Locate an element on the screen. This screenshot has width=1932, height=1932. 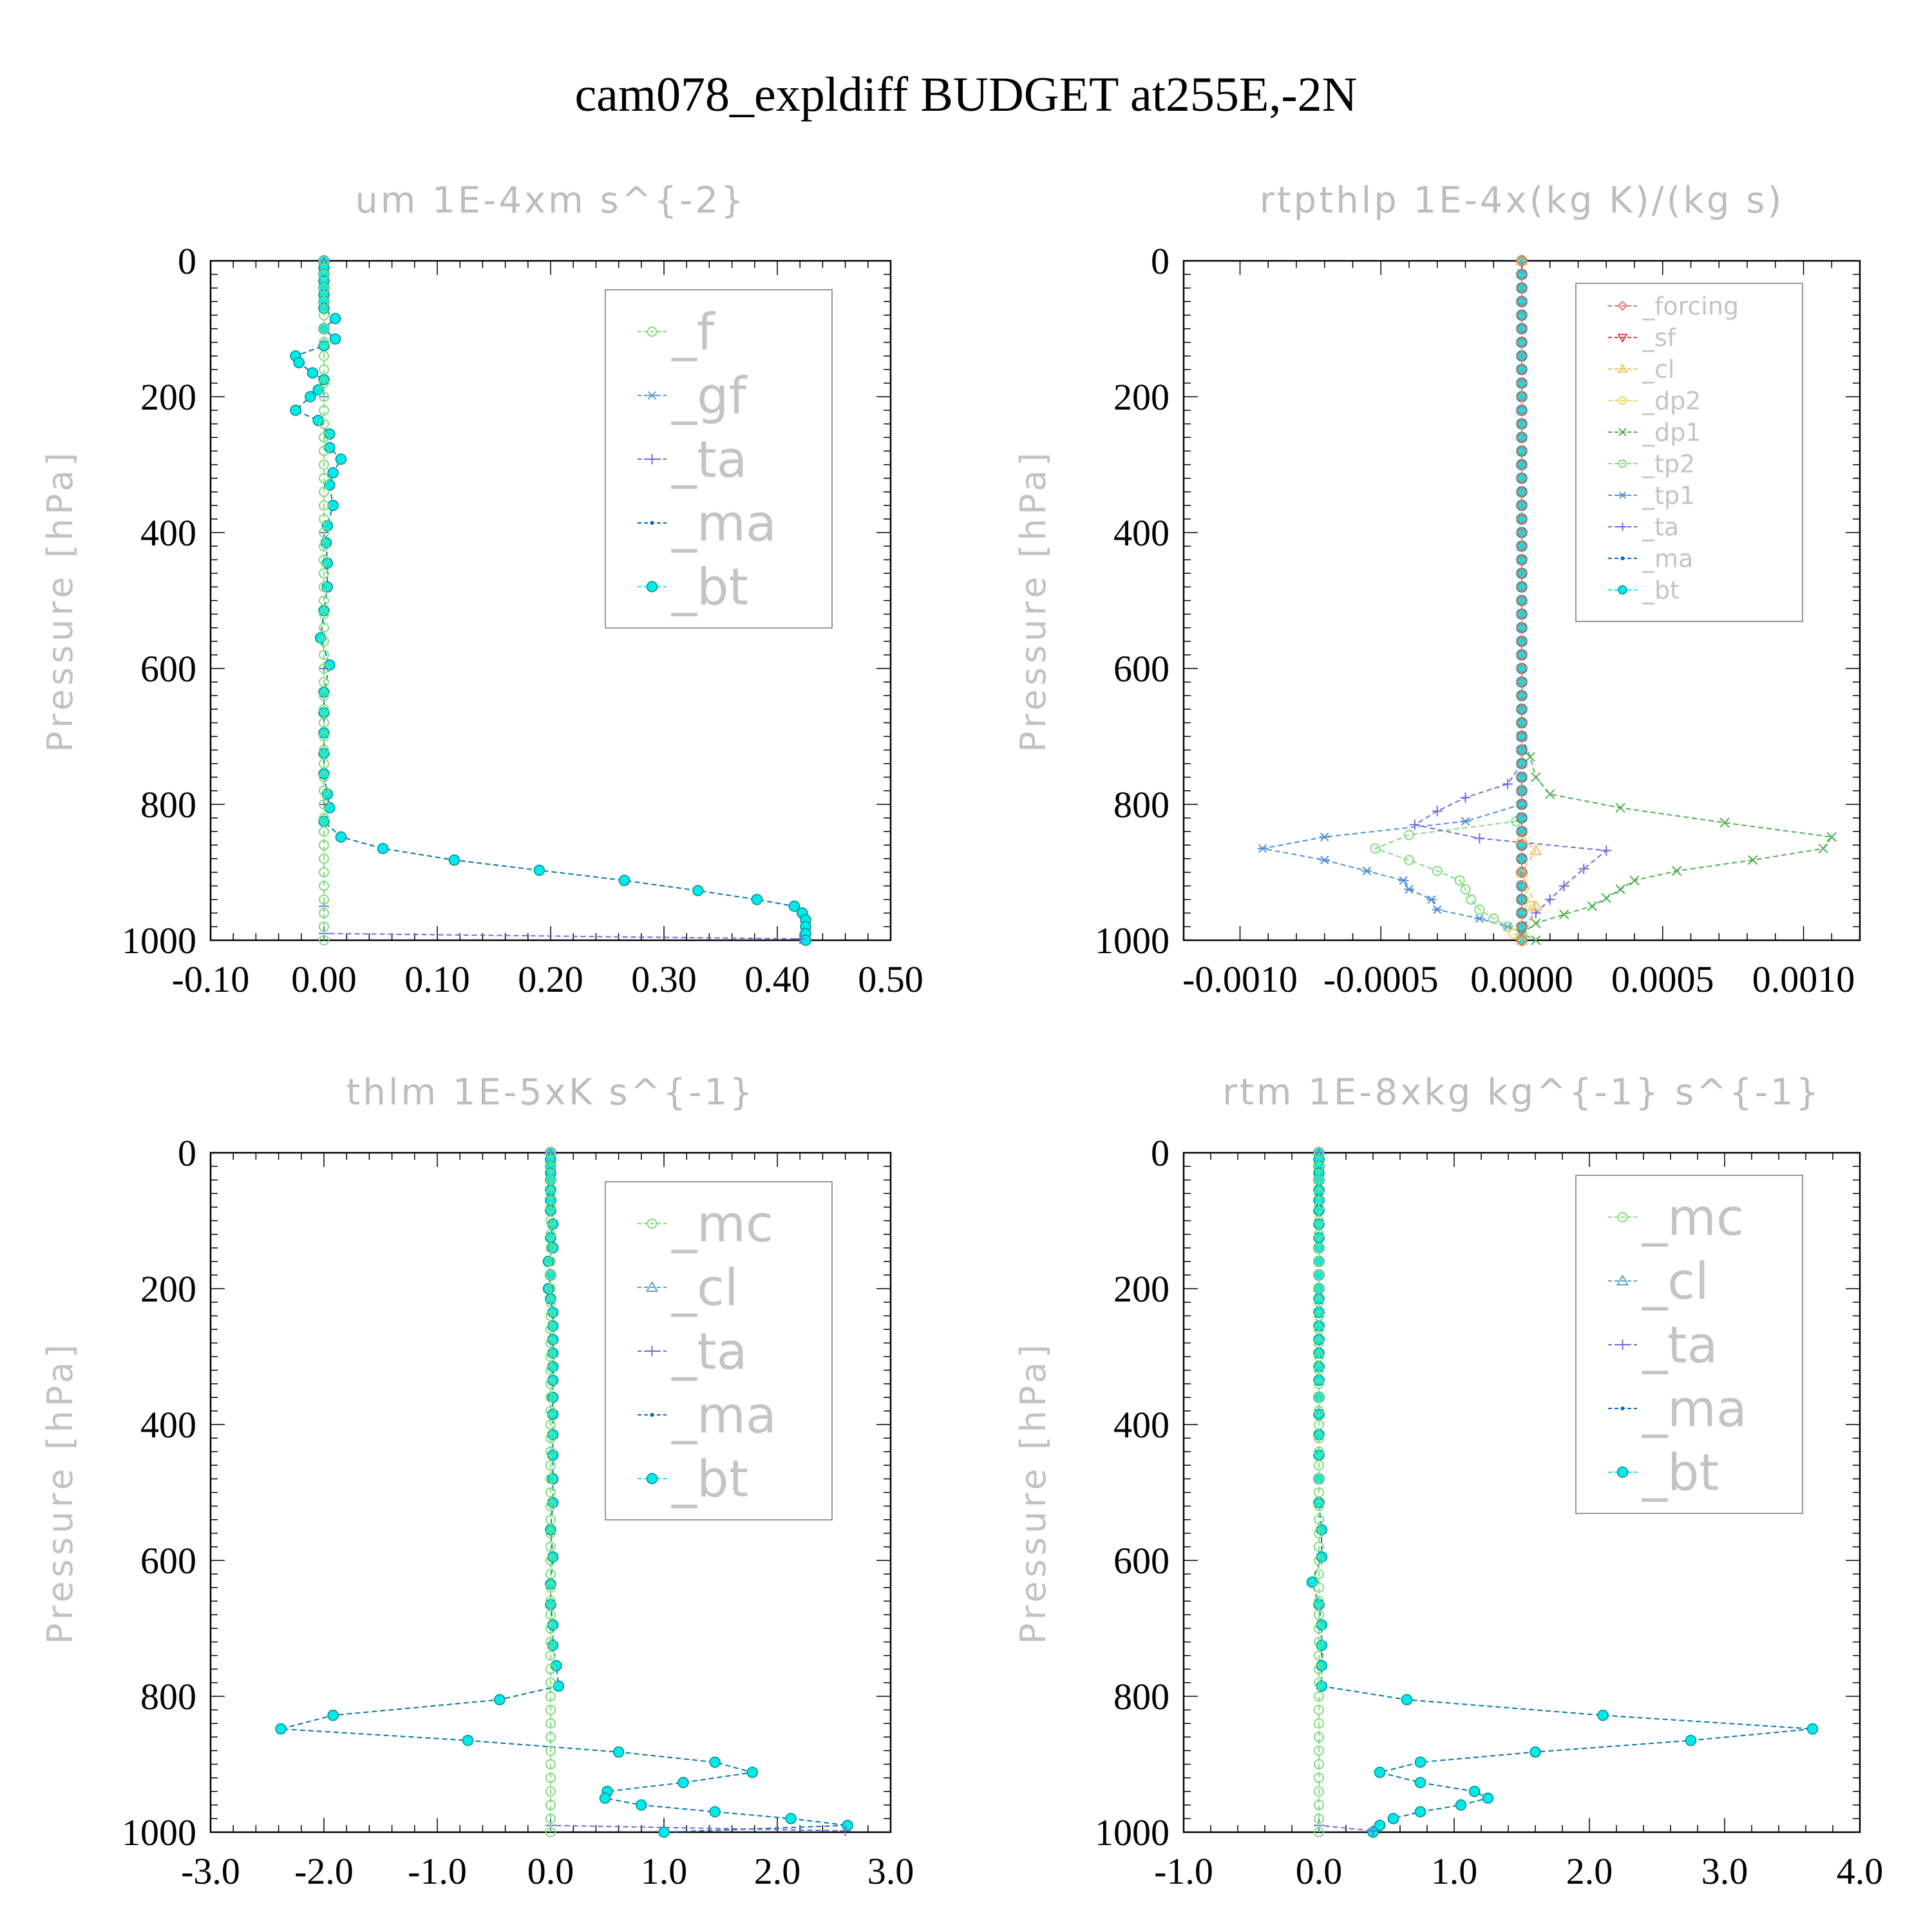
legend-box is located at coordinates (1689, 452).